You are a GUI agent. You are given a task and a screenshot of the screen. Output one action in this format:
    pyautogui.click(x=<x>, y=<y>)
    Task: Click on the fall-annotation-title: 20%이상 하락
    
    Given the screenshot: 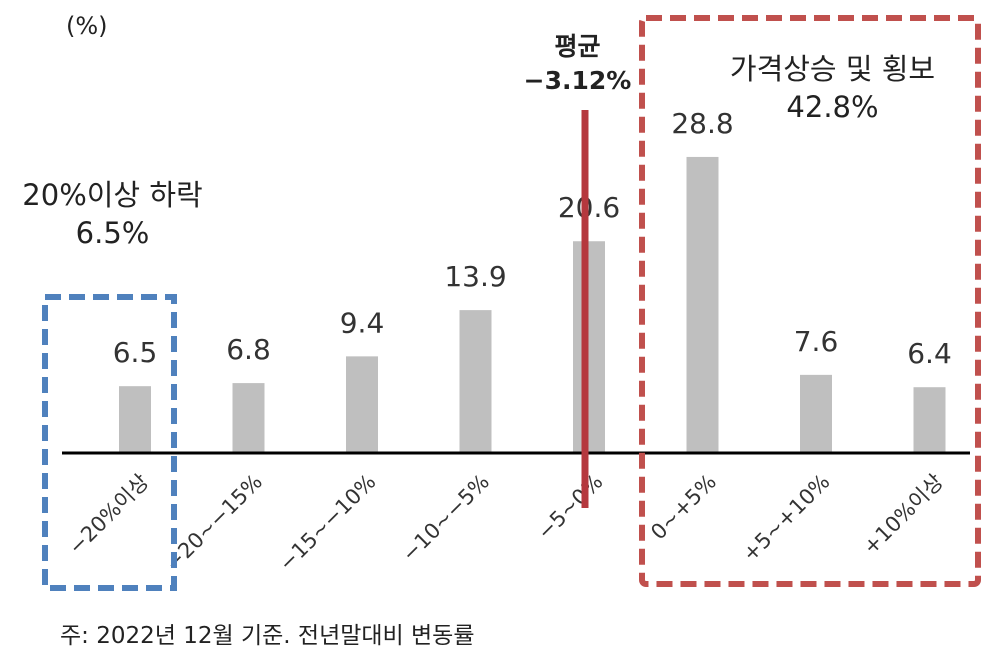 What is the action you would take?
    pyautogui.click(x=112, y=195)
    